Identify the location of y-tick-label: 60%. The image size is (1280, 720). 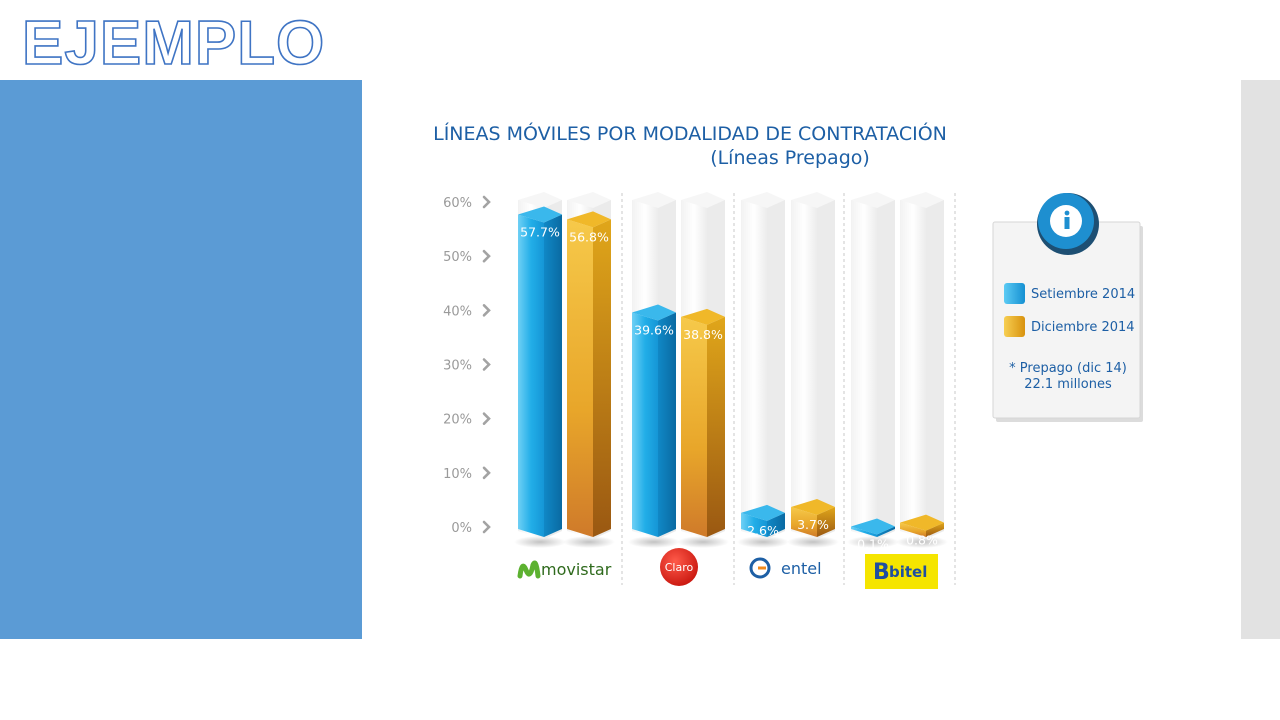
(457, 203).